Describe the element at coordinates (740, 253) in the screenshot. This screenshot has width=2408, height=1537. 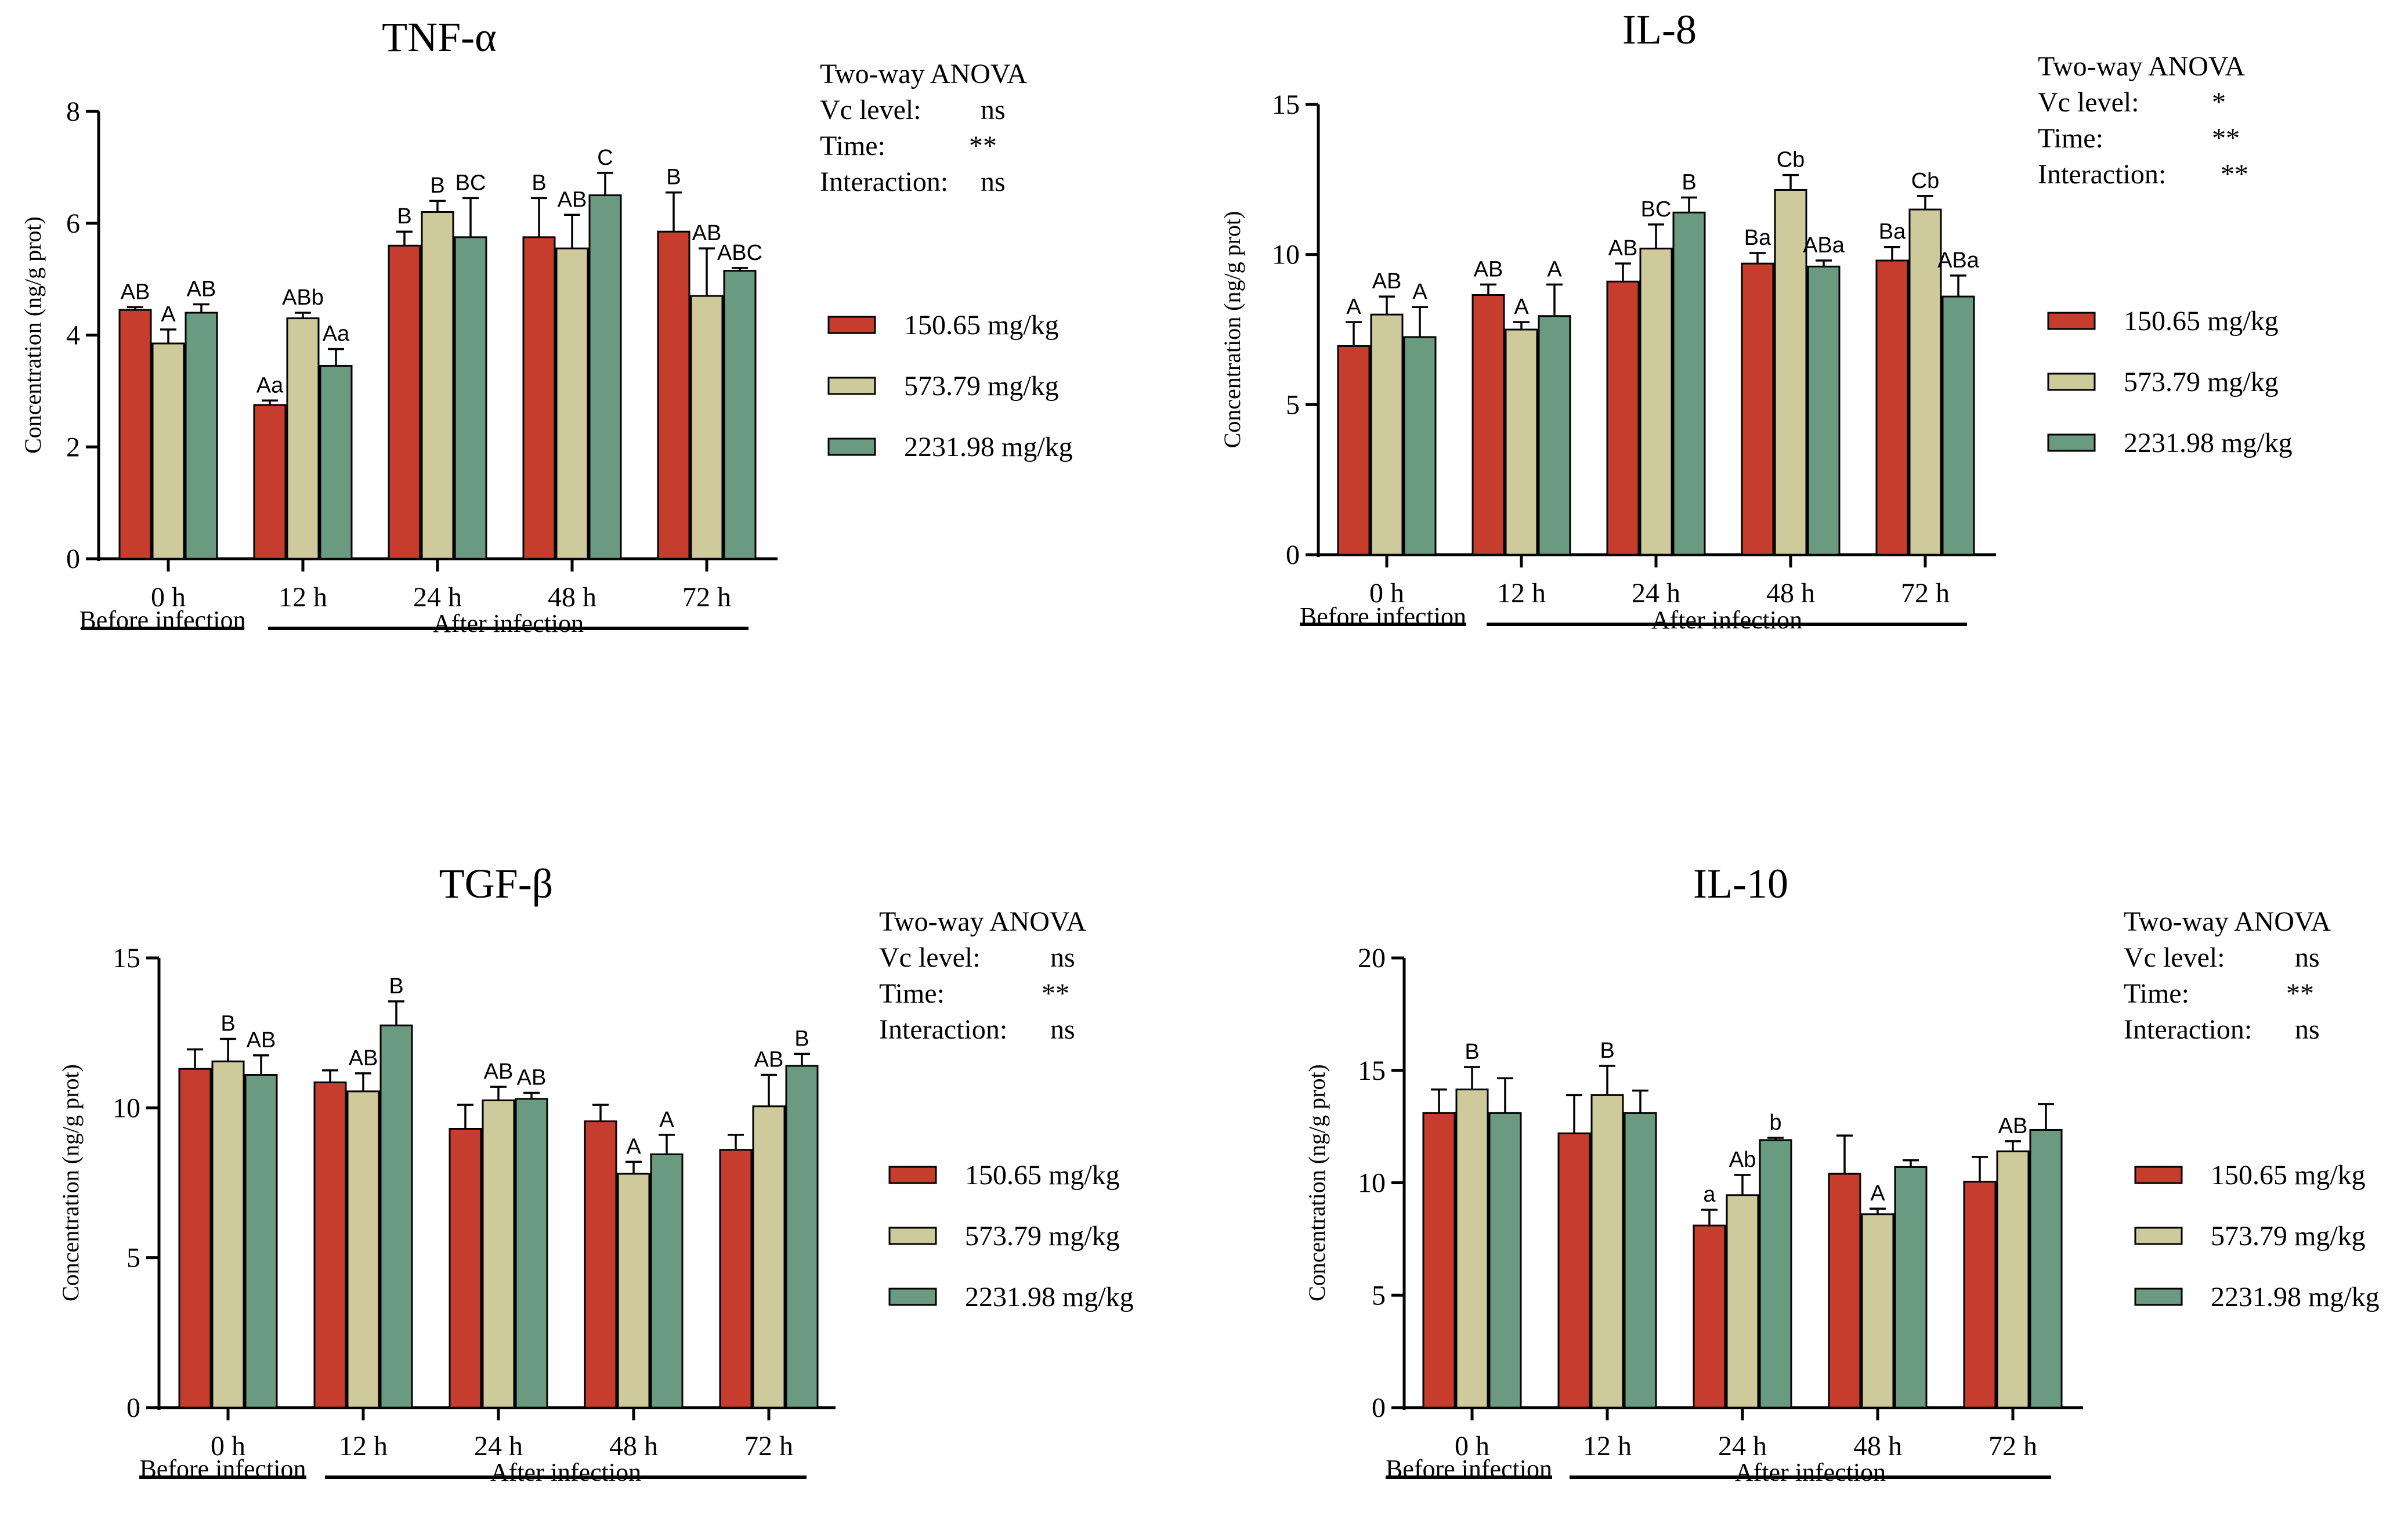
I see `significance-label: ABC` at that location.